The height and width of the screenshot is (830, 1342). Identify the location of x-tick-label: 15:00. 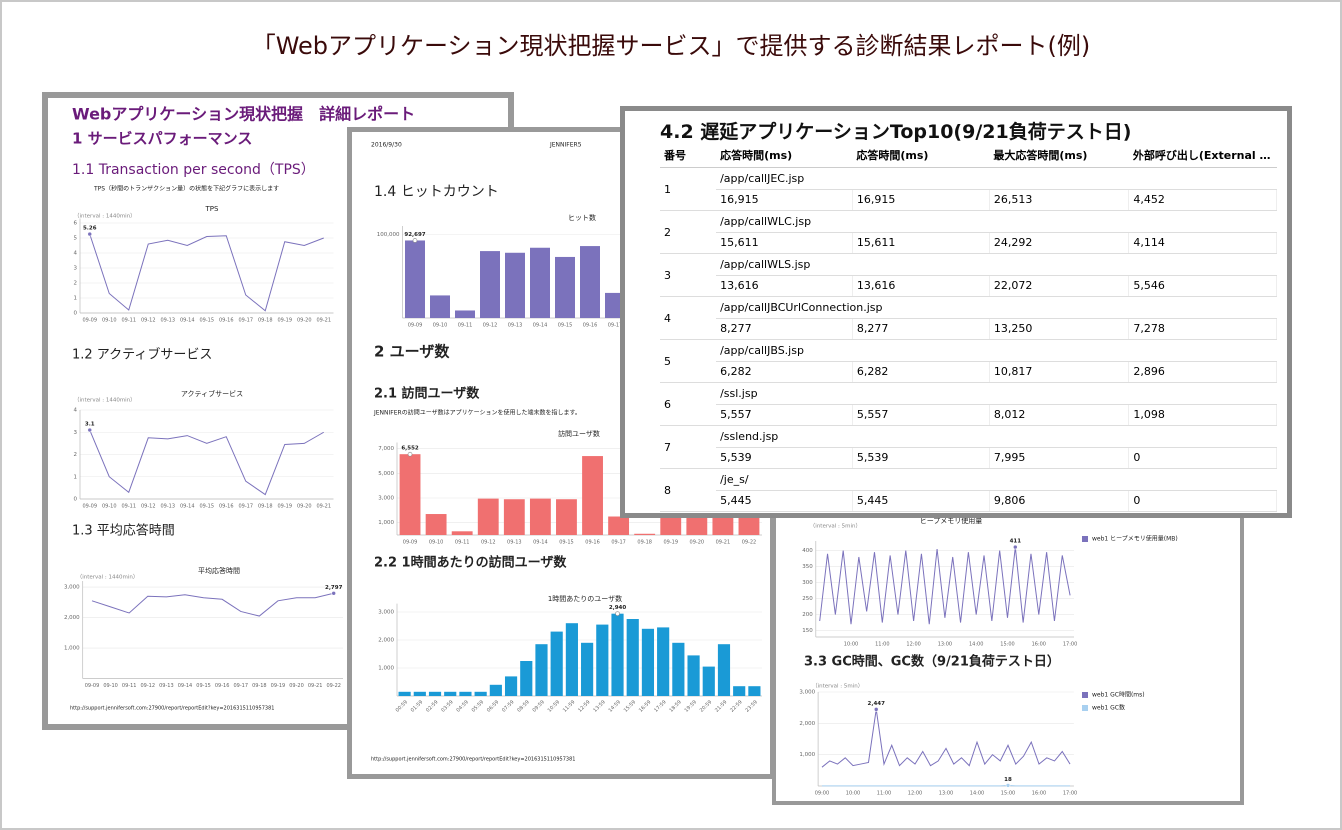
(1007, 645).